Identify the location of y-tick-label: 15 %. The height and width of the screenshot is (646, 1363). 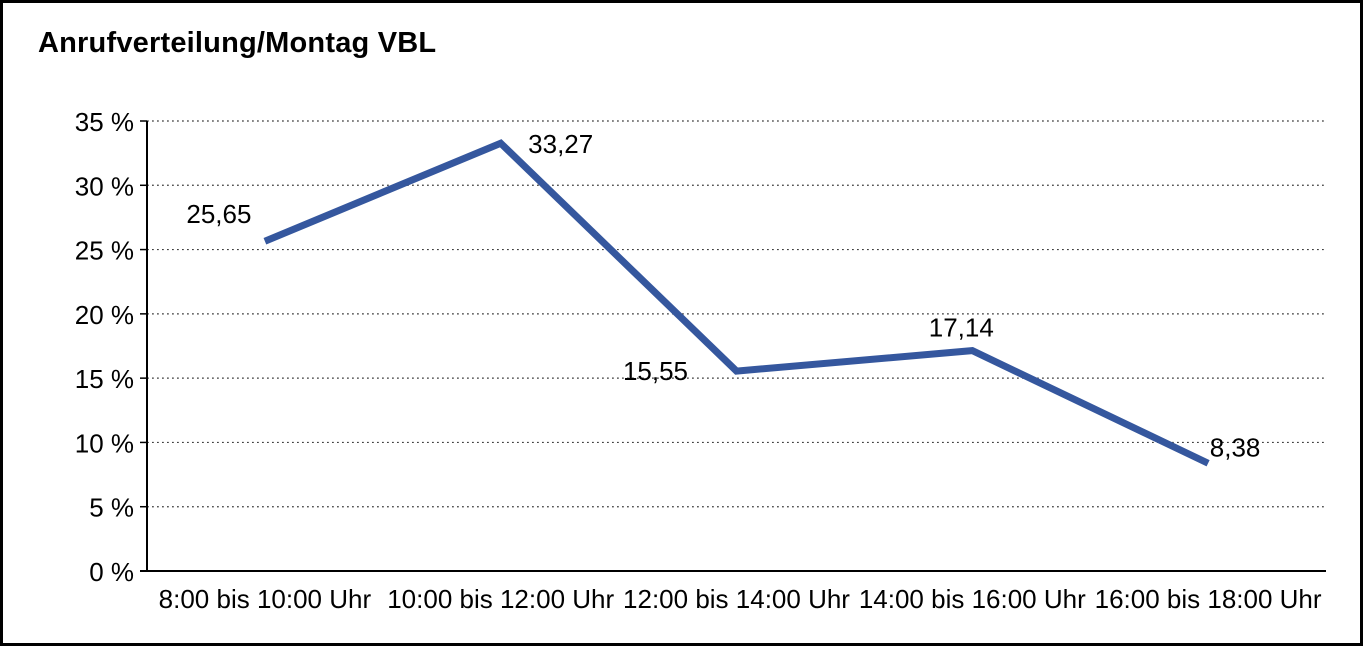
(104, 379).